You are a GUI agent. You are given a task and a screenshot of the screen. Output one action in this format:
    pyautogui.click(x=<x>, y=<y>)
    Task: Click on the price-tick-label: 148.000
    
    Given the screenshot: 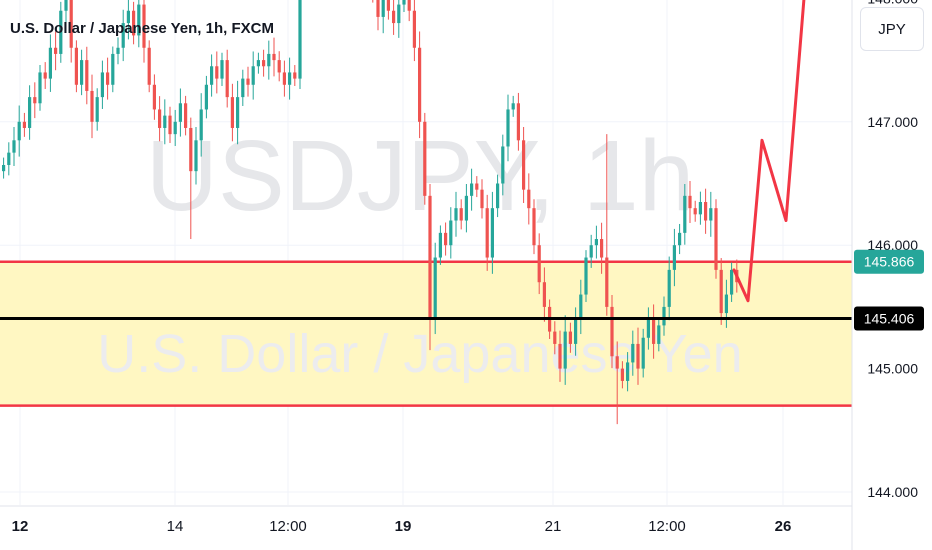 What is the action you would take?
    pyautogui.click(x=892, y=3)
    